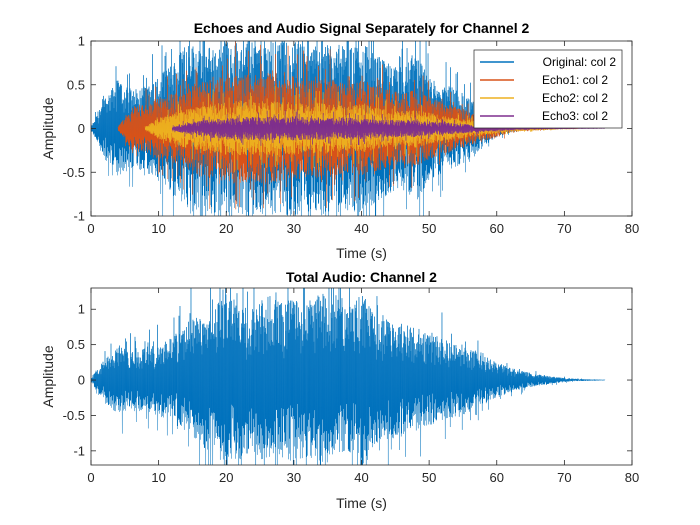 Image resolution: width=700 pixels, height=525 pixels. I want to click on bottom-xtick-label: 60, so click(497, 477).